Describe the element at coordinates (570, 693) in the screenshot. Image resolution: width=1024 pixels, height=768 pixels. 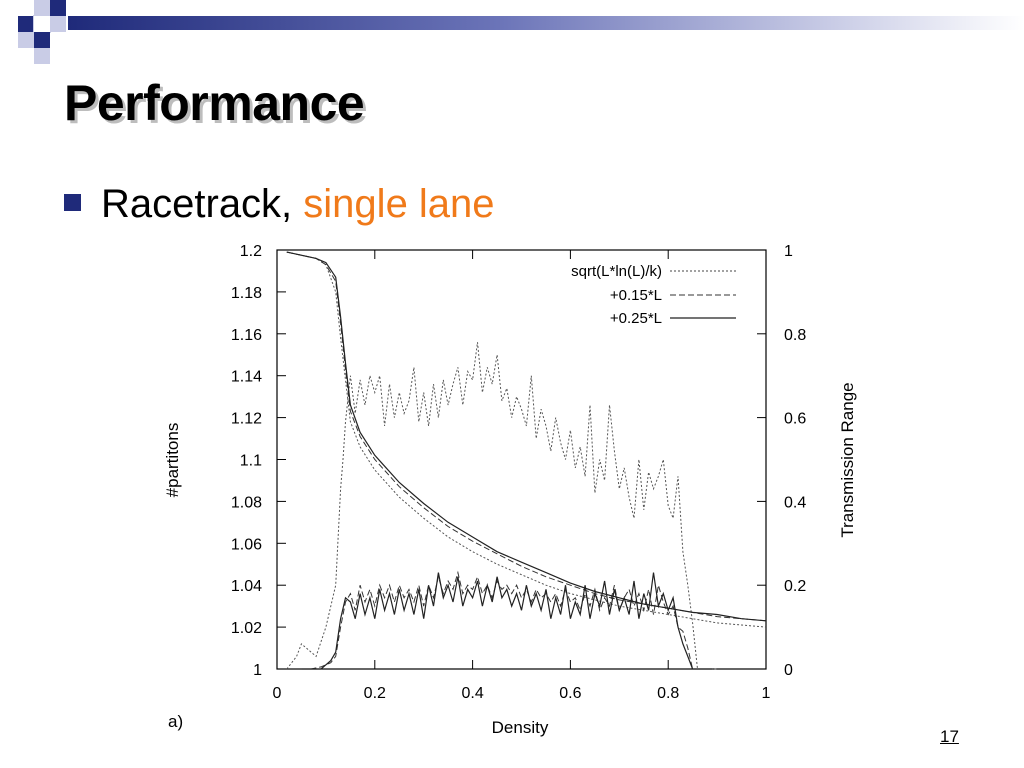
I see `x-tick-label: 0.6` at that location.